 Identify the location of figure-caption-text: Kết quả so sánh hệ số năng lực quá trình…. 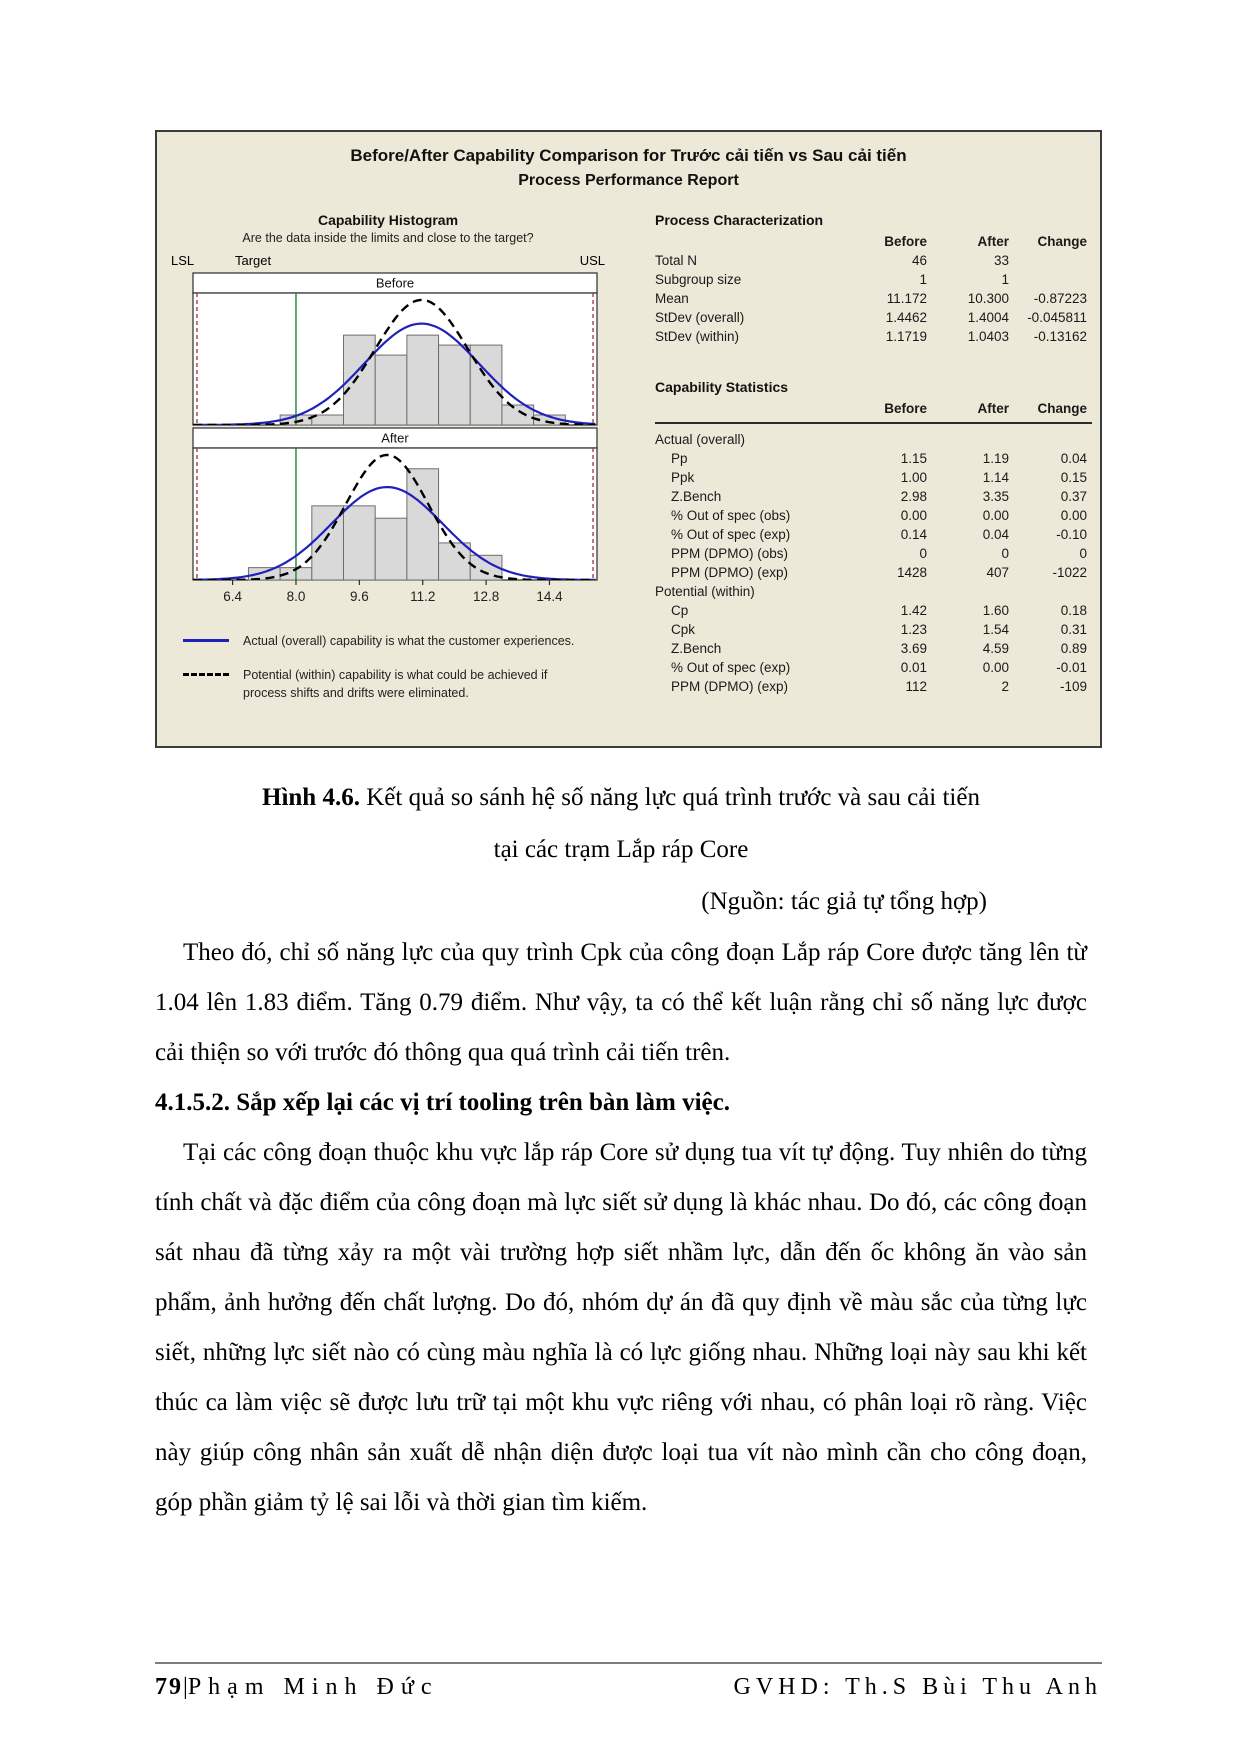
(669, 797).